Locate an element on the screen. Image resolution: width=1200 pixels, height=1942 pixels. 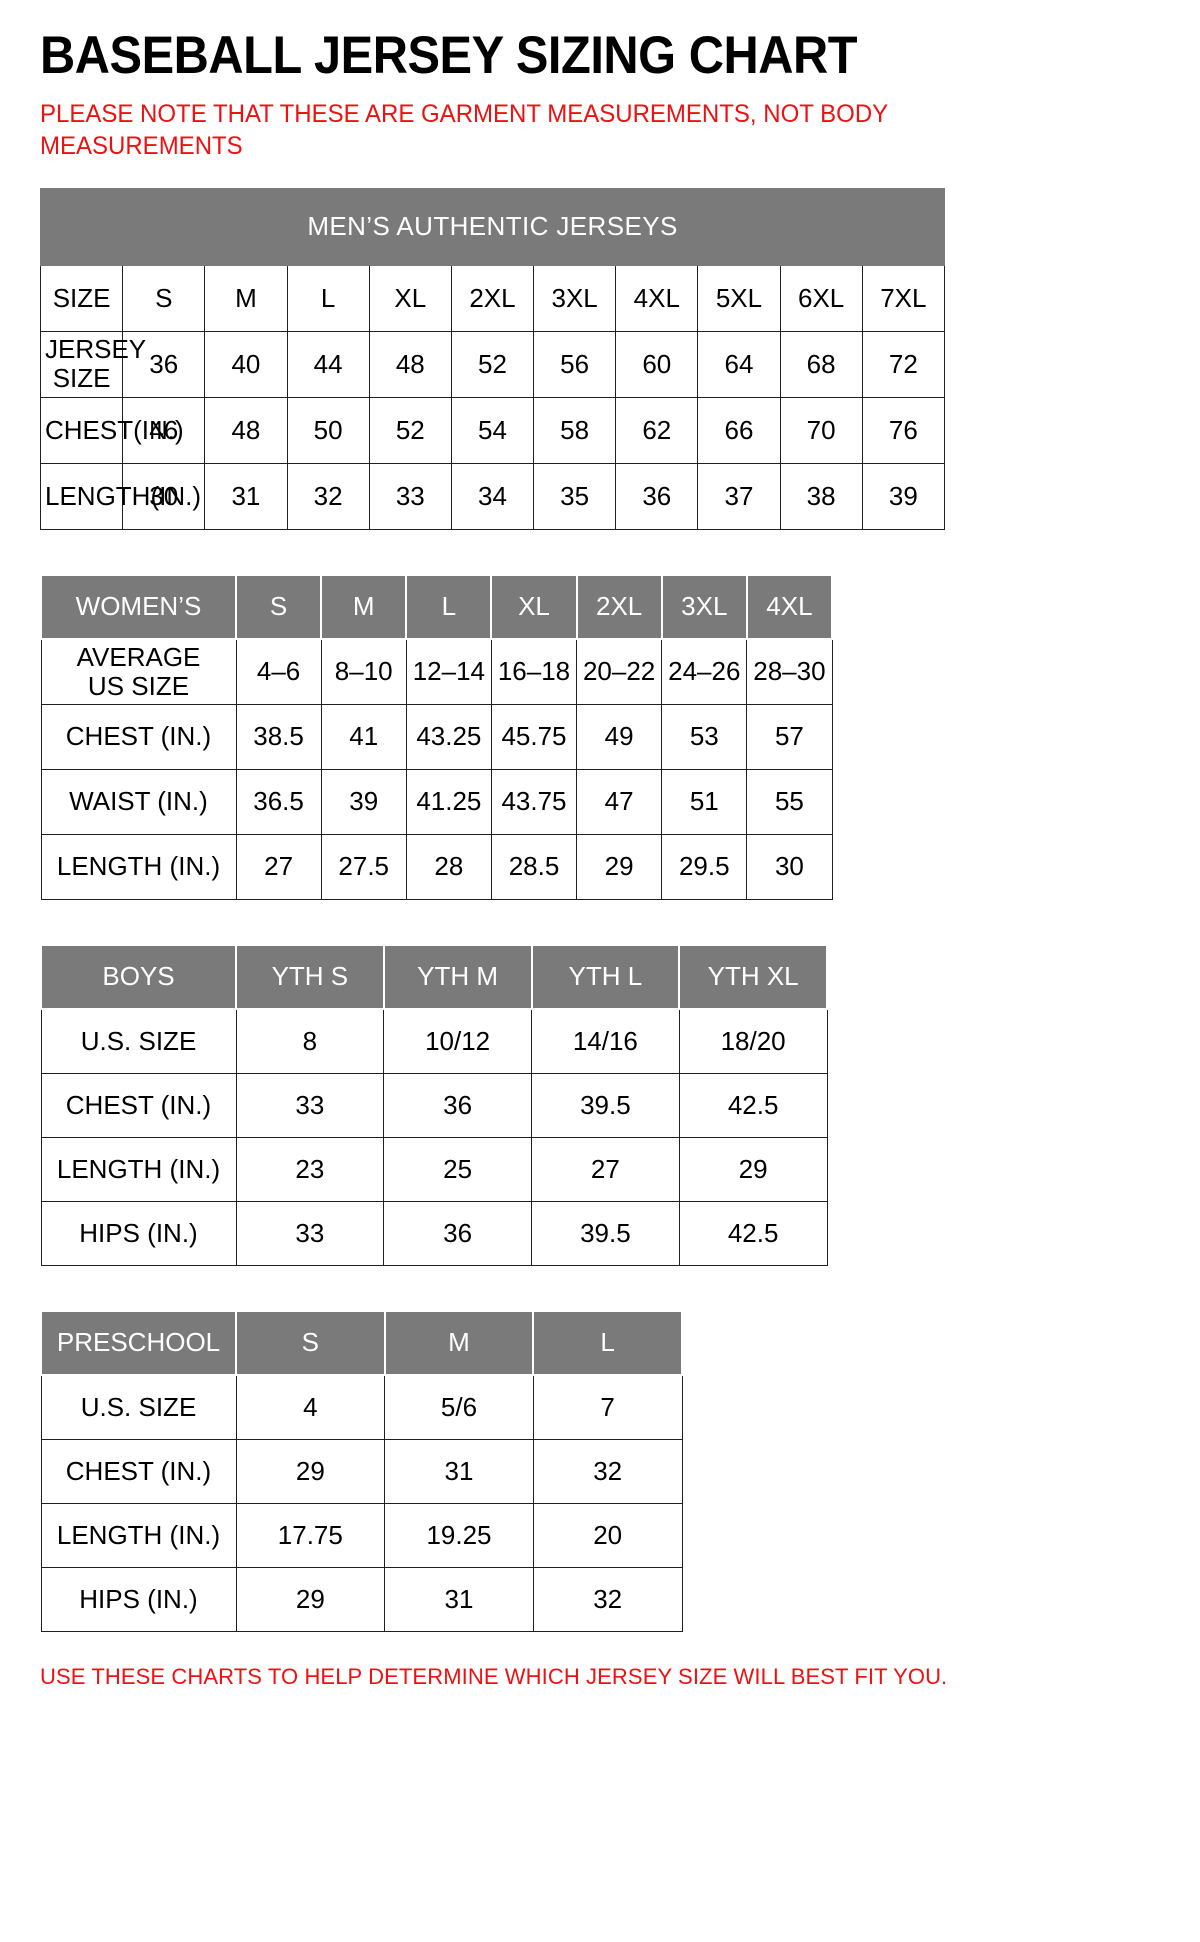
boys-row-label: LENGTH (IN.) is located at coordinates (138, 1169).